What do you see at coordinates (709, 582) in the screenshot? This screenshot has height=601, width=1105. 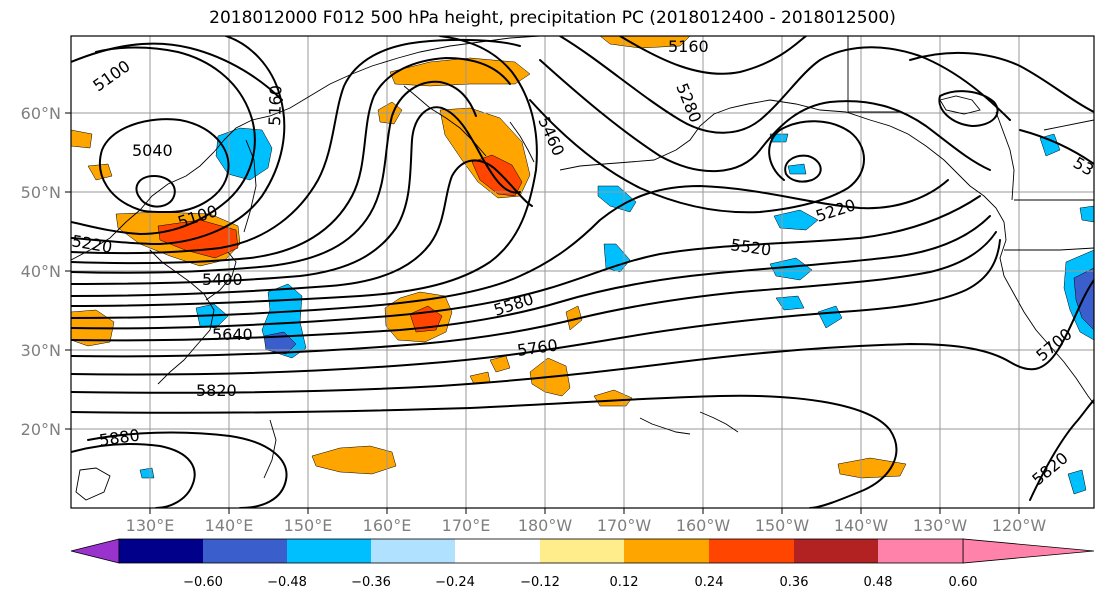 I see `colorbar-tick-label: 0.24` at bounding box center [709, 582].